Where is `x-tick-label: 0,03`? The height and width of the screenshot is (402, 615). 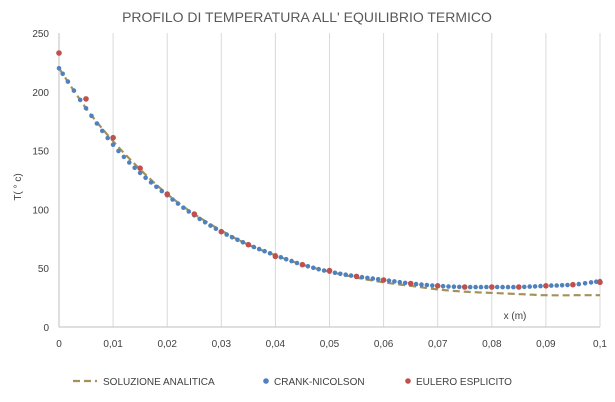 x-tick-label: 0,03 is located at coordinates (222, 344).